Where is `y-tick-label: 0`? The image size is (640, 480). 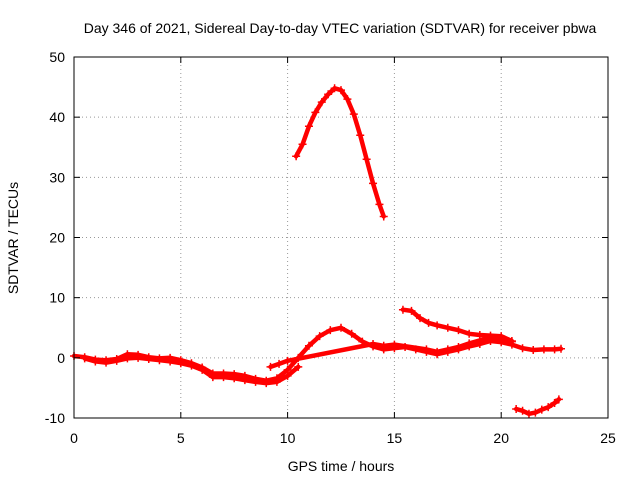
y-tick-label: 0 is located at coordinates (61, 358).